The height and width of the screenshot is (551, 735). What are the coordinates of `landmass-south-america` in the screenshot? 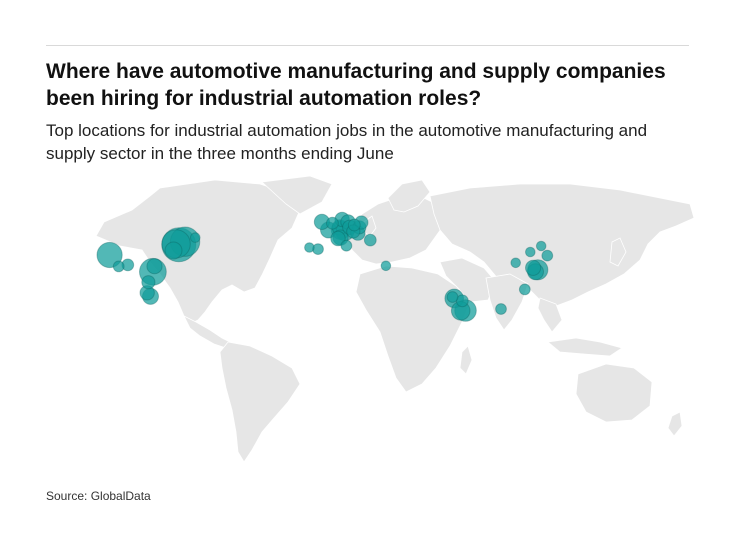 It's located at (260, 402).